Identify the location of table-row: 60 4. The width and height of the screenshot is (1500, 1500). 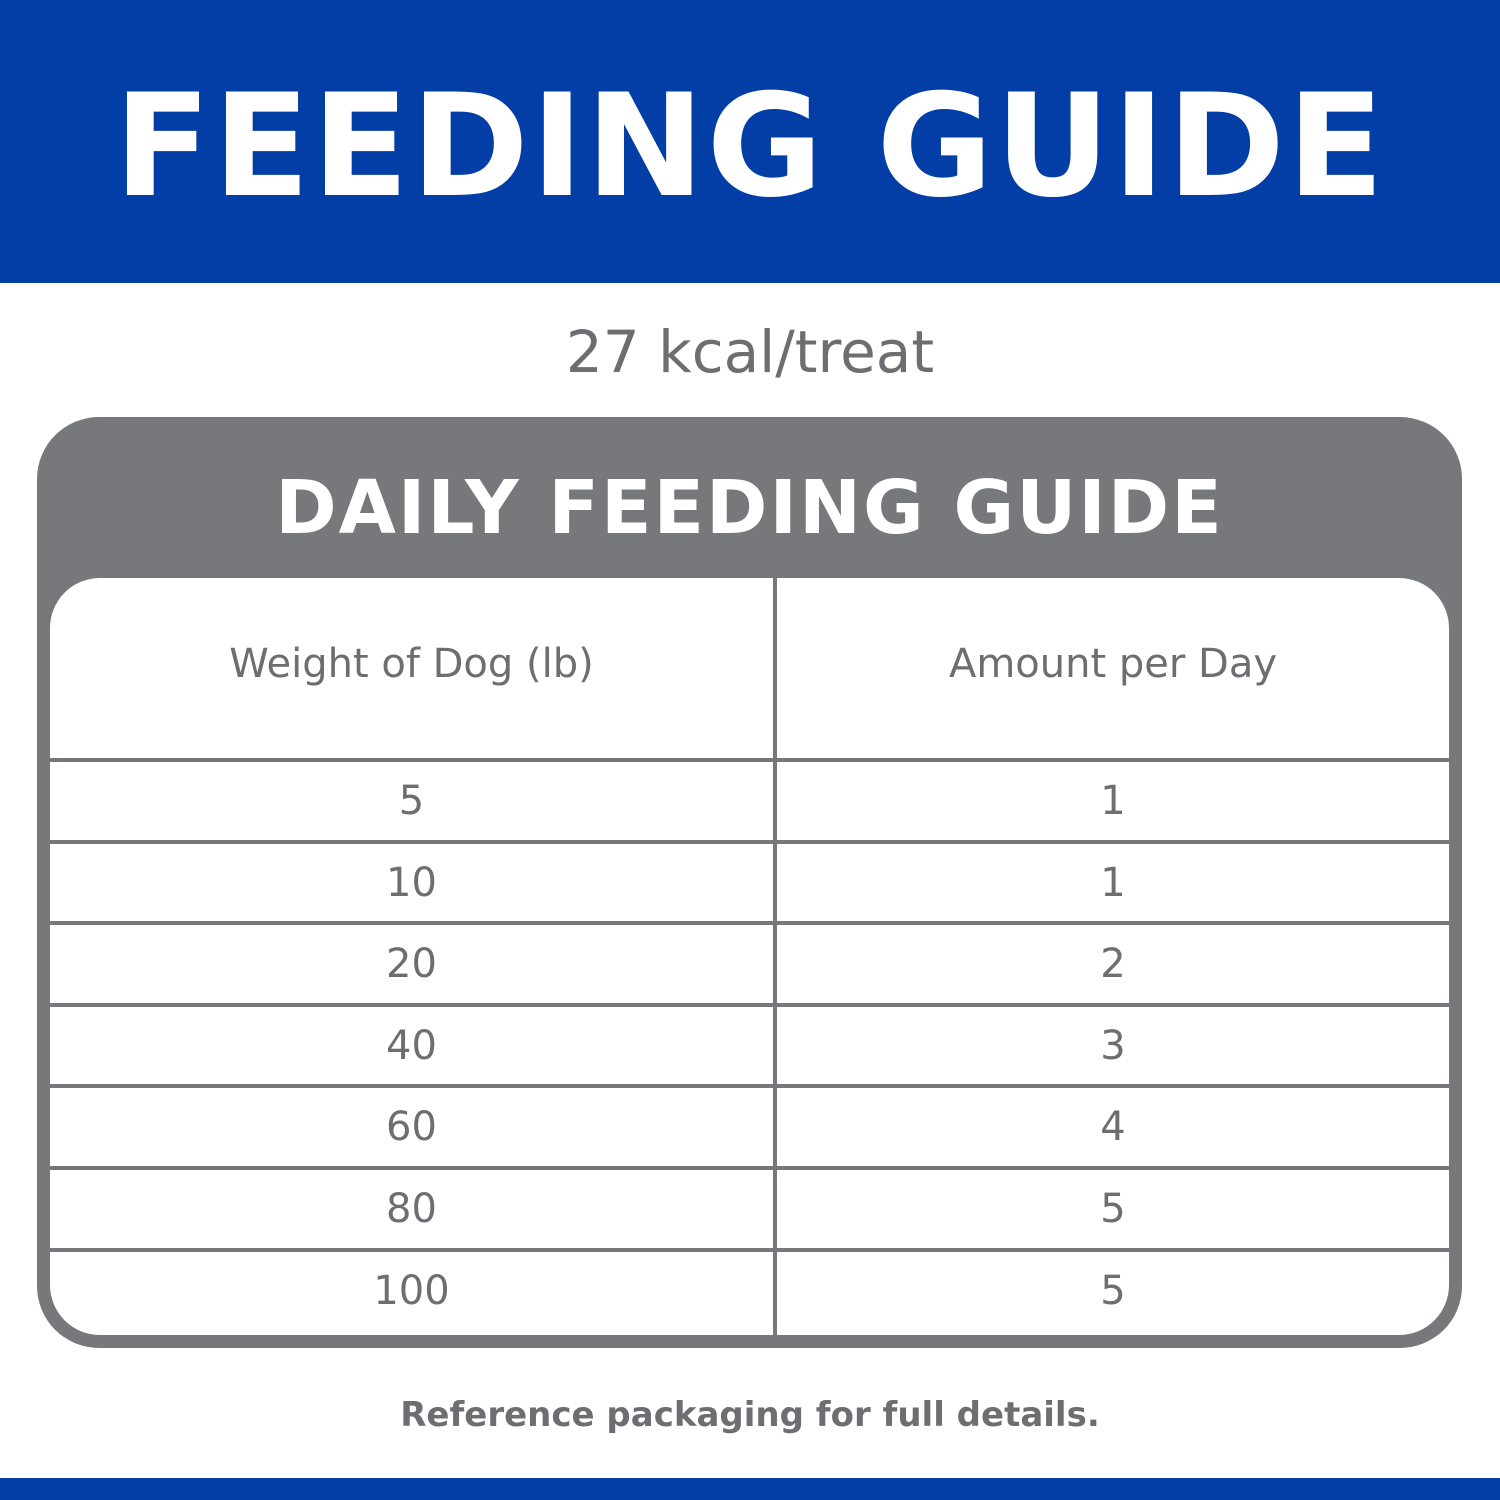
(749, 1125).